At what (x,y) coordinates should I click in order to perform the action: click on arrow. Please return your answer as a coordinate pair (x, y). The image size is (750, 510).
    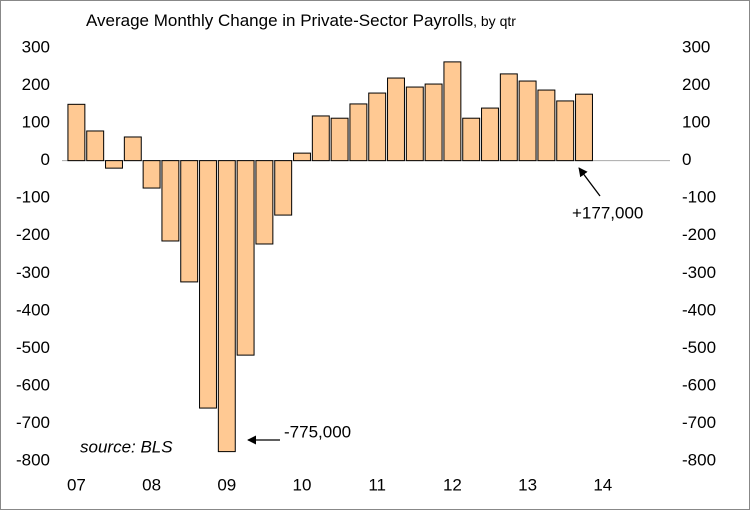
    Looking at the image, I should click on (589, 182).